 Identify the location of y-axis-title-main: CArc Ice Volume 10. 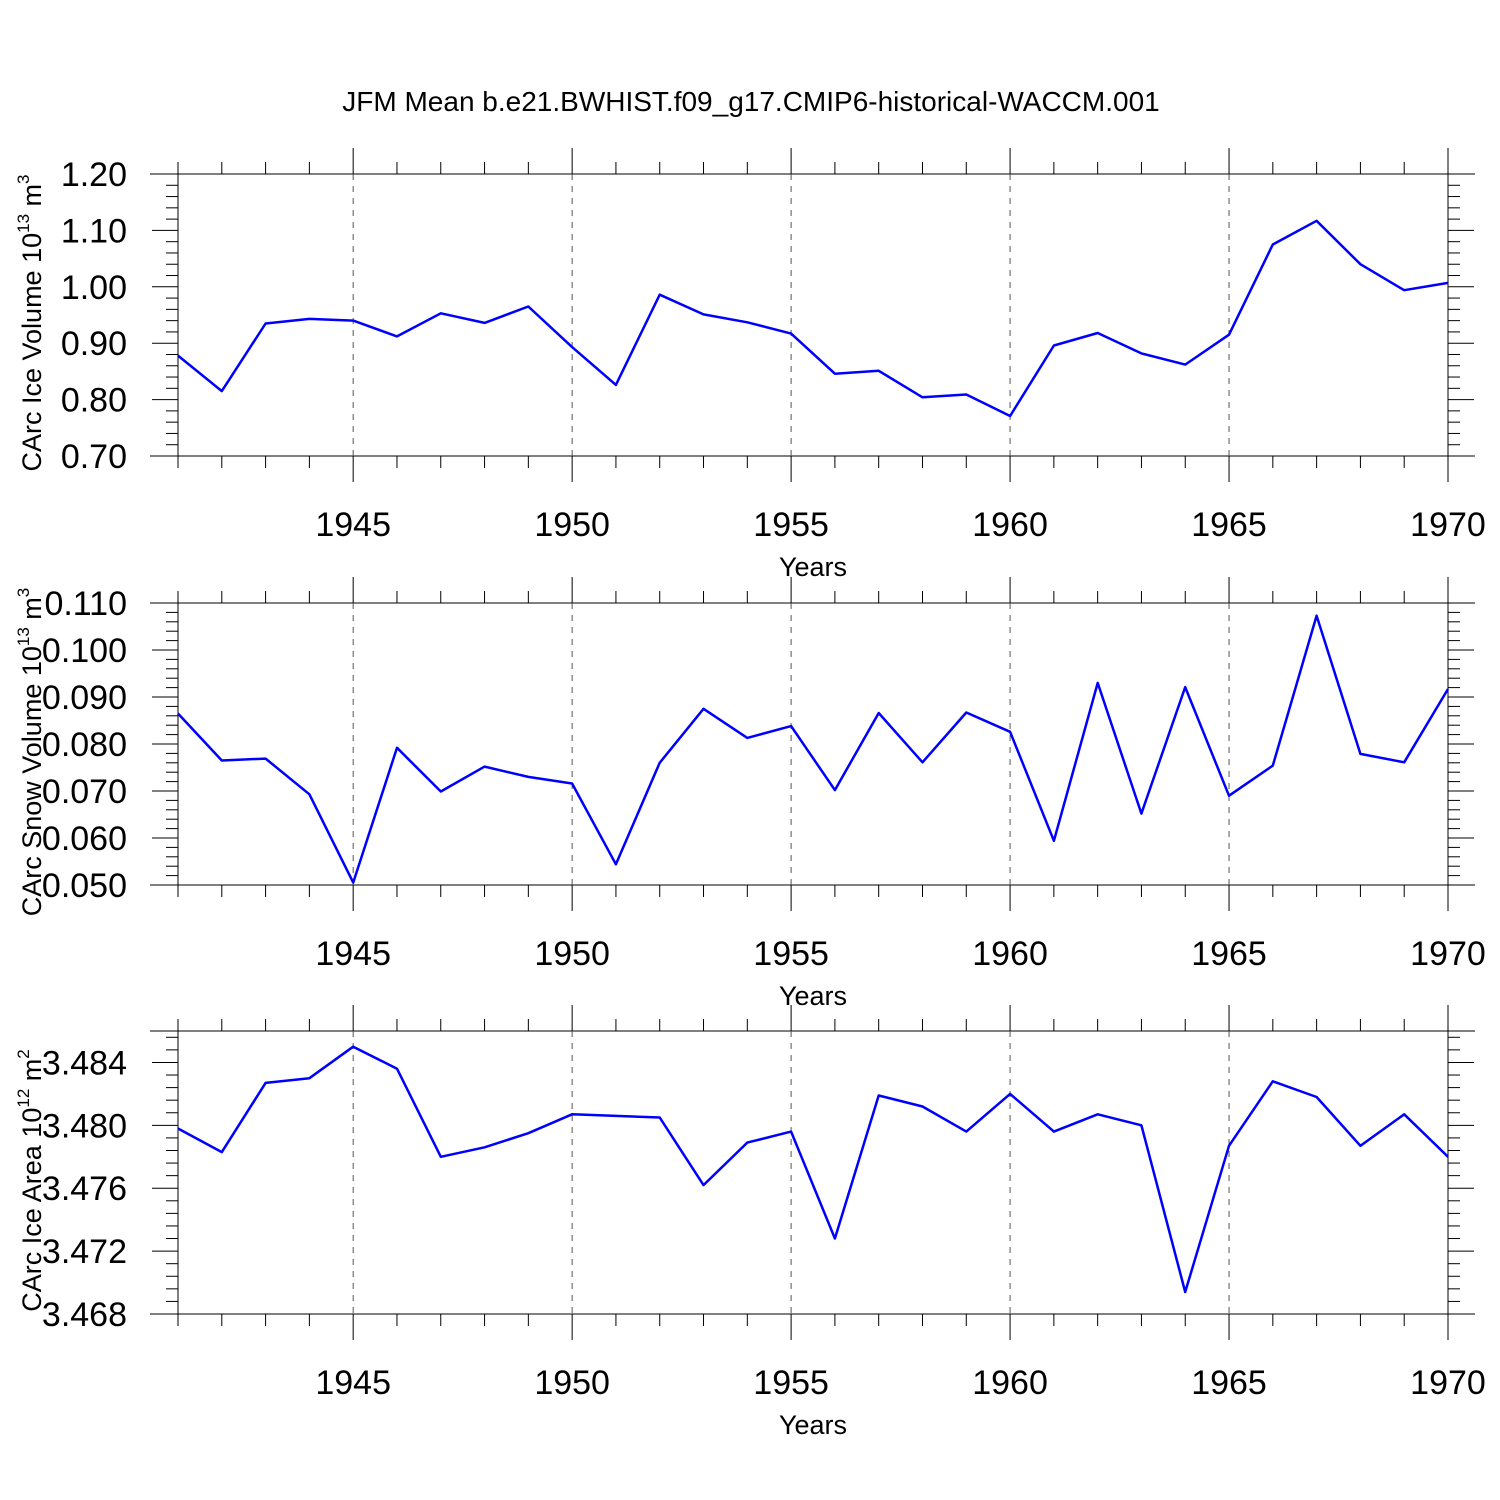
(32, 352).